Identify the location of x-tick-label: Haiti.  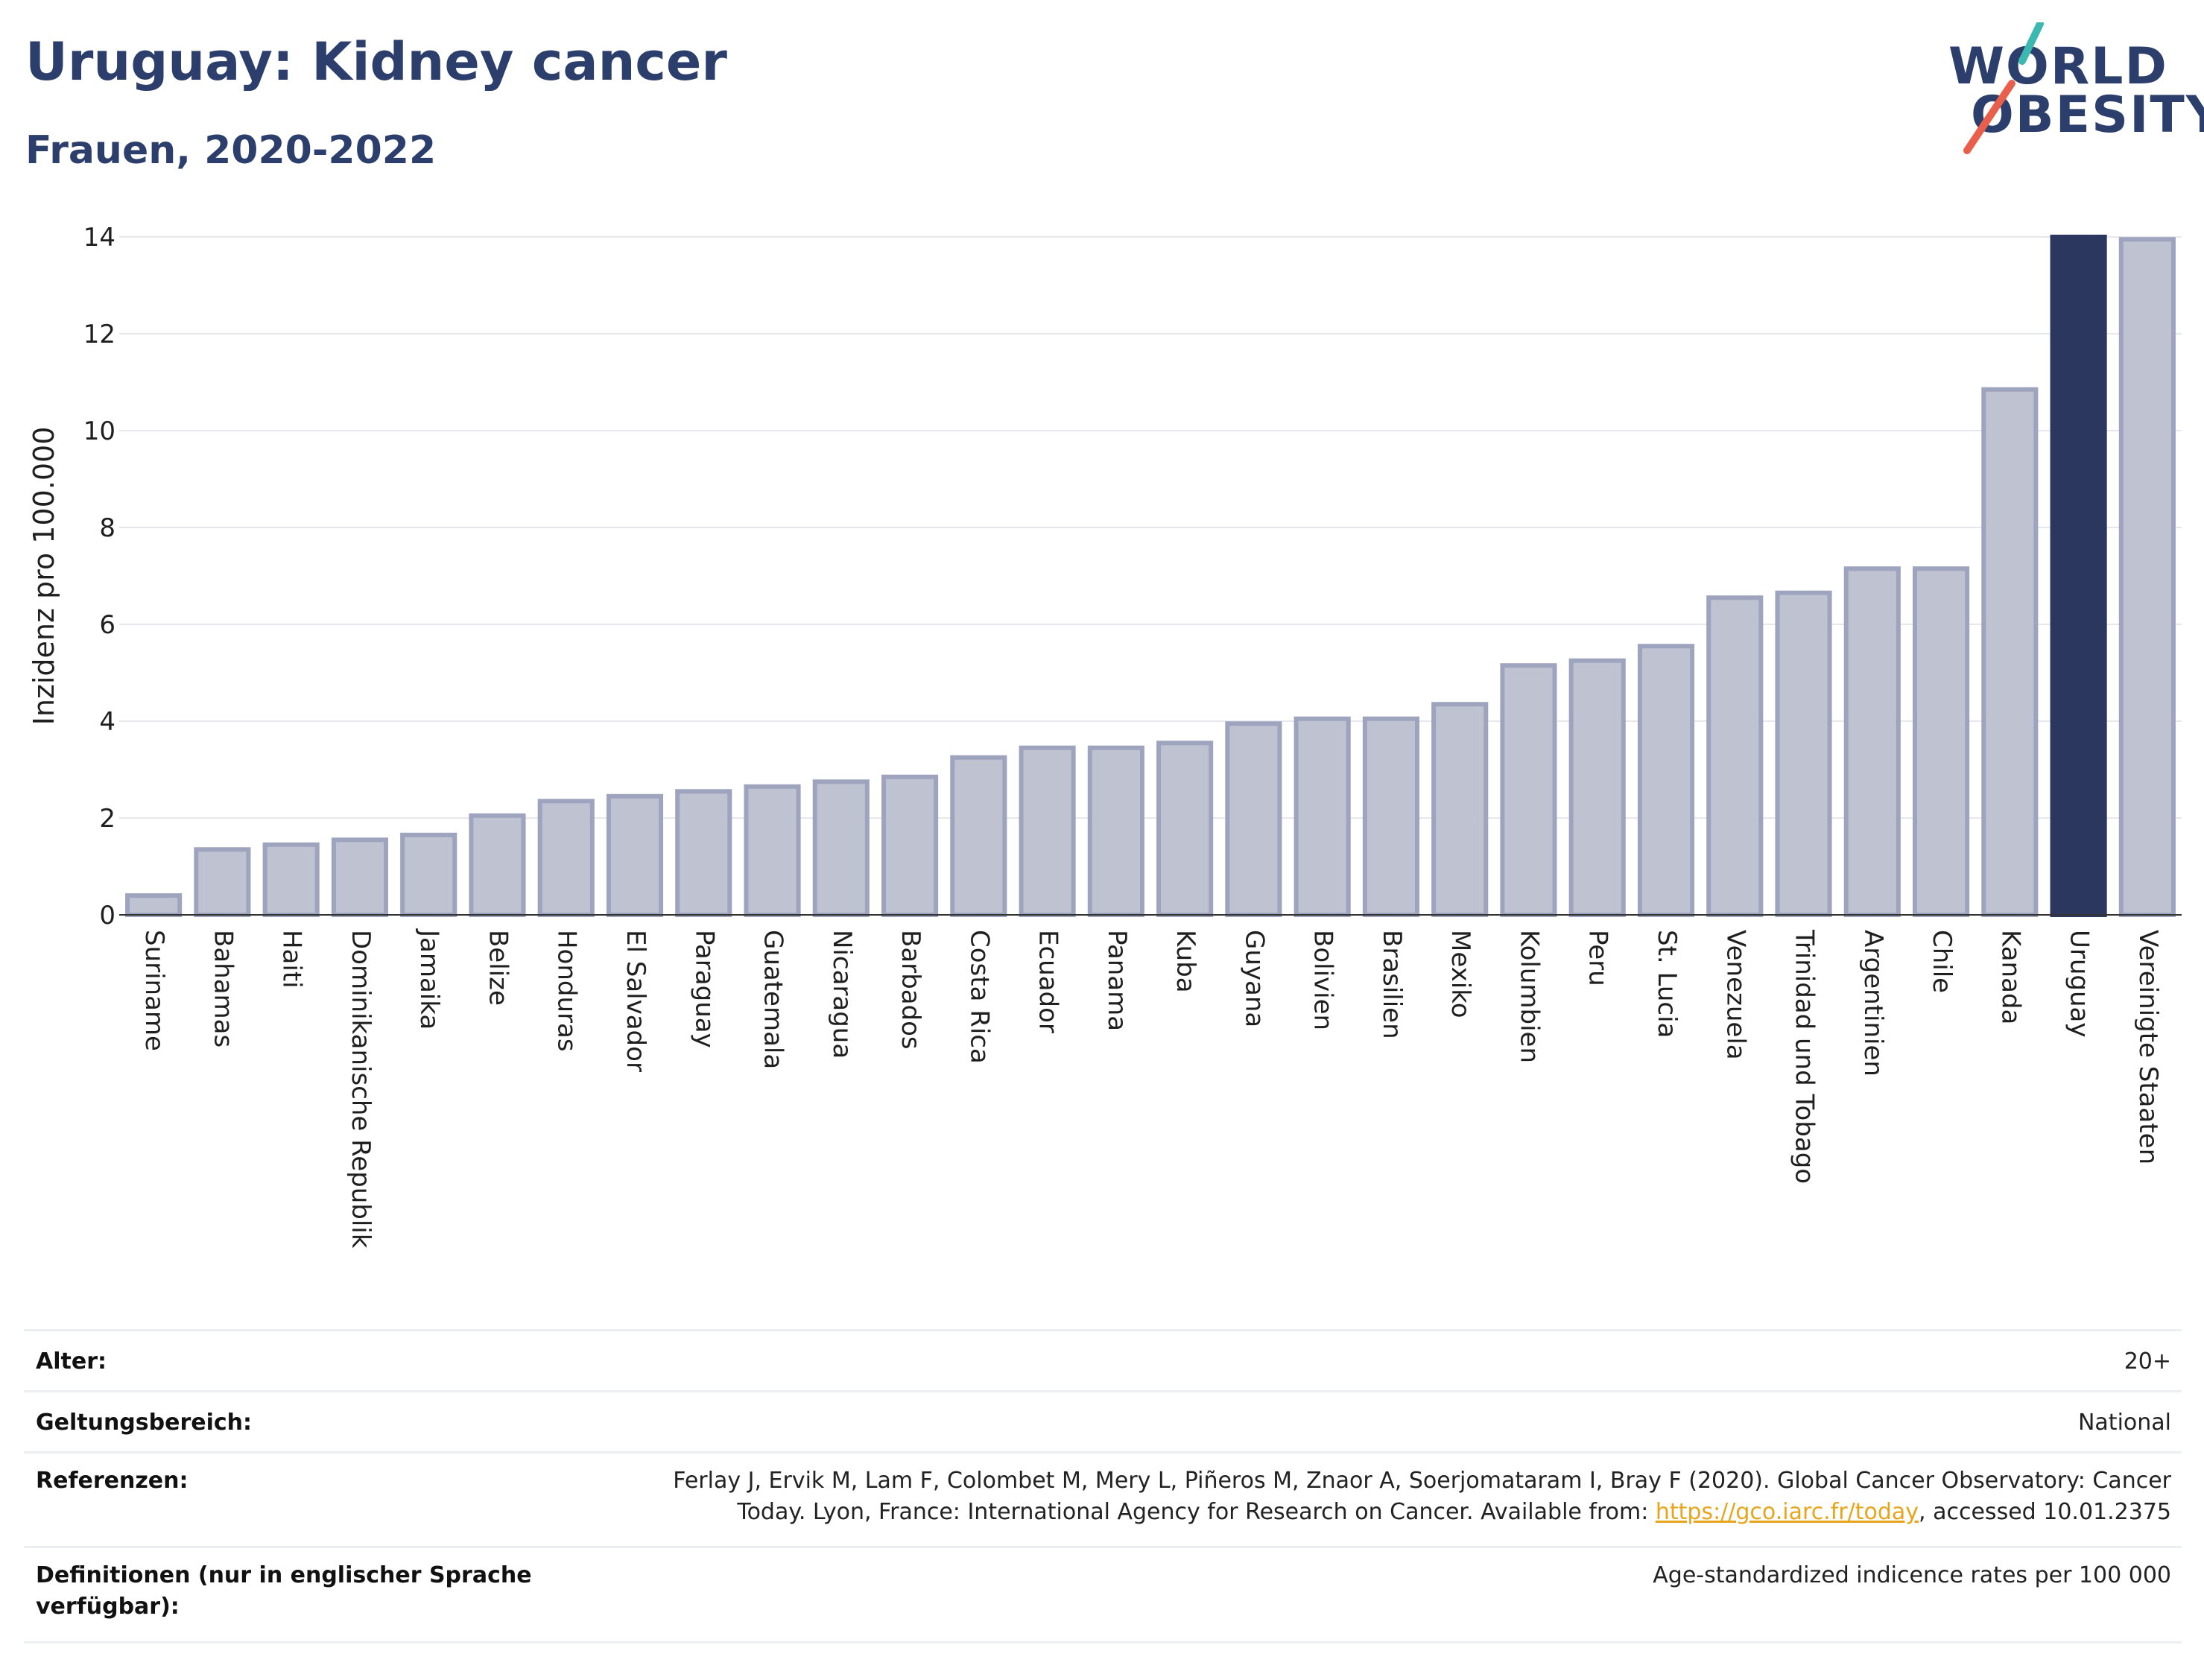
(292, 959).